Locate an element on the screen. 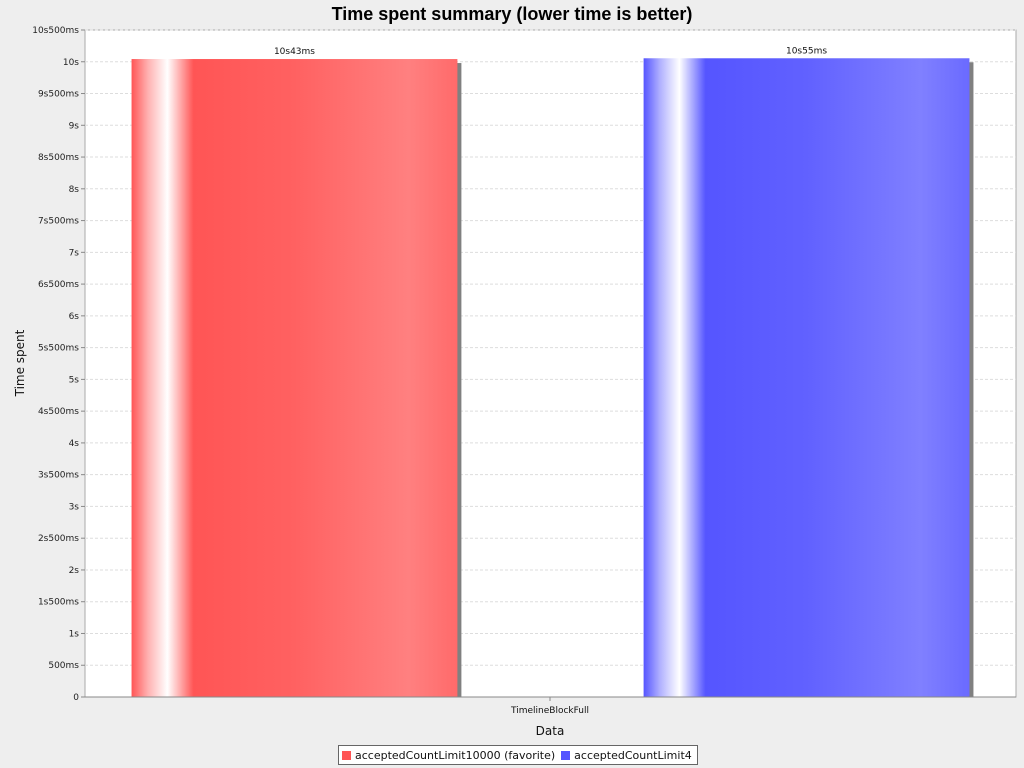 The height and width of the screenshot is (768, 1024). legend-item-series-1: acceptedCountLimit10000 (favorite) is located at coordinates (448, 755).